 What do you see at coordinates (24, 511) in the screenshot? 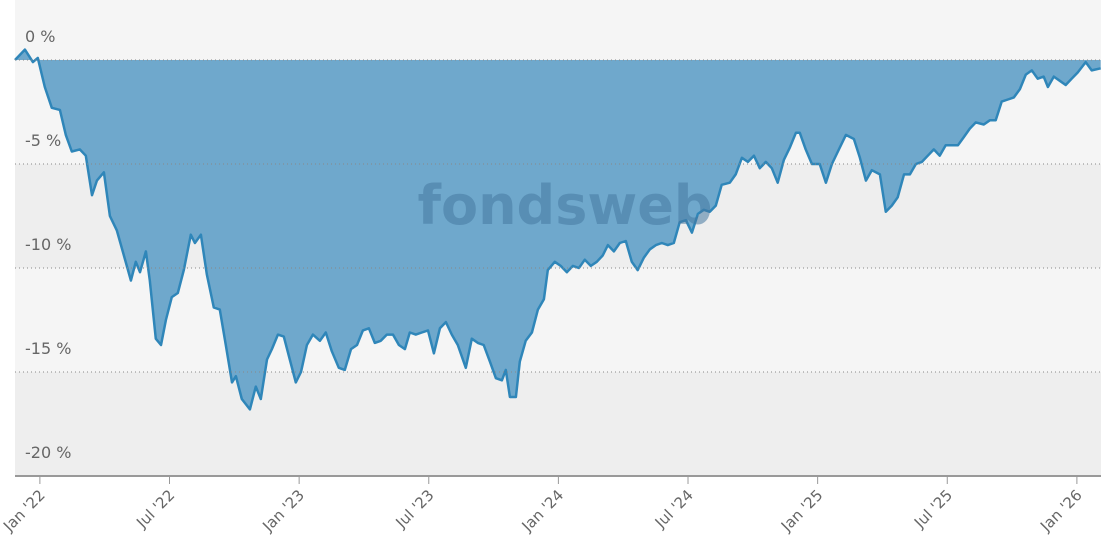
I see `x-tick-label: Jan '22` at bounding box center [24, 511].